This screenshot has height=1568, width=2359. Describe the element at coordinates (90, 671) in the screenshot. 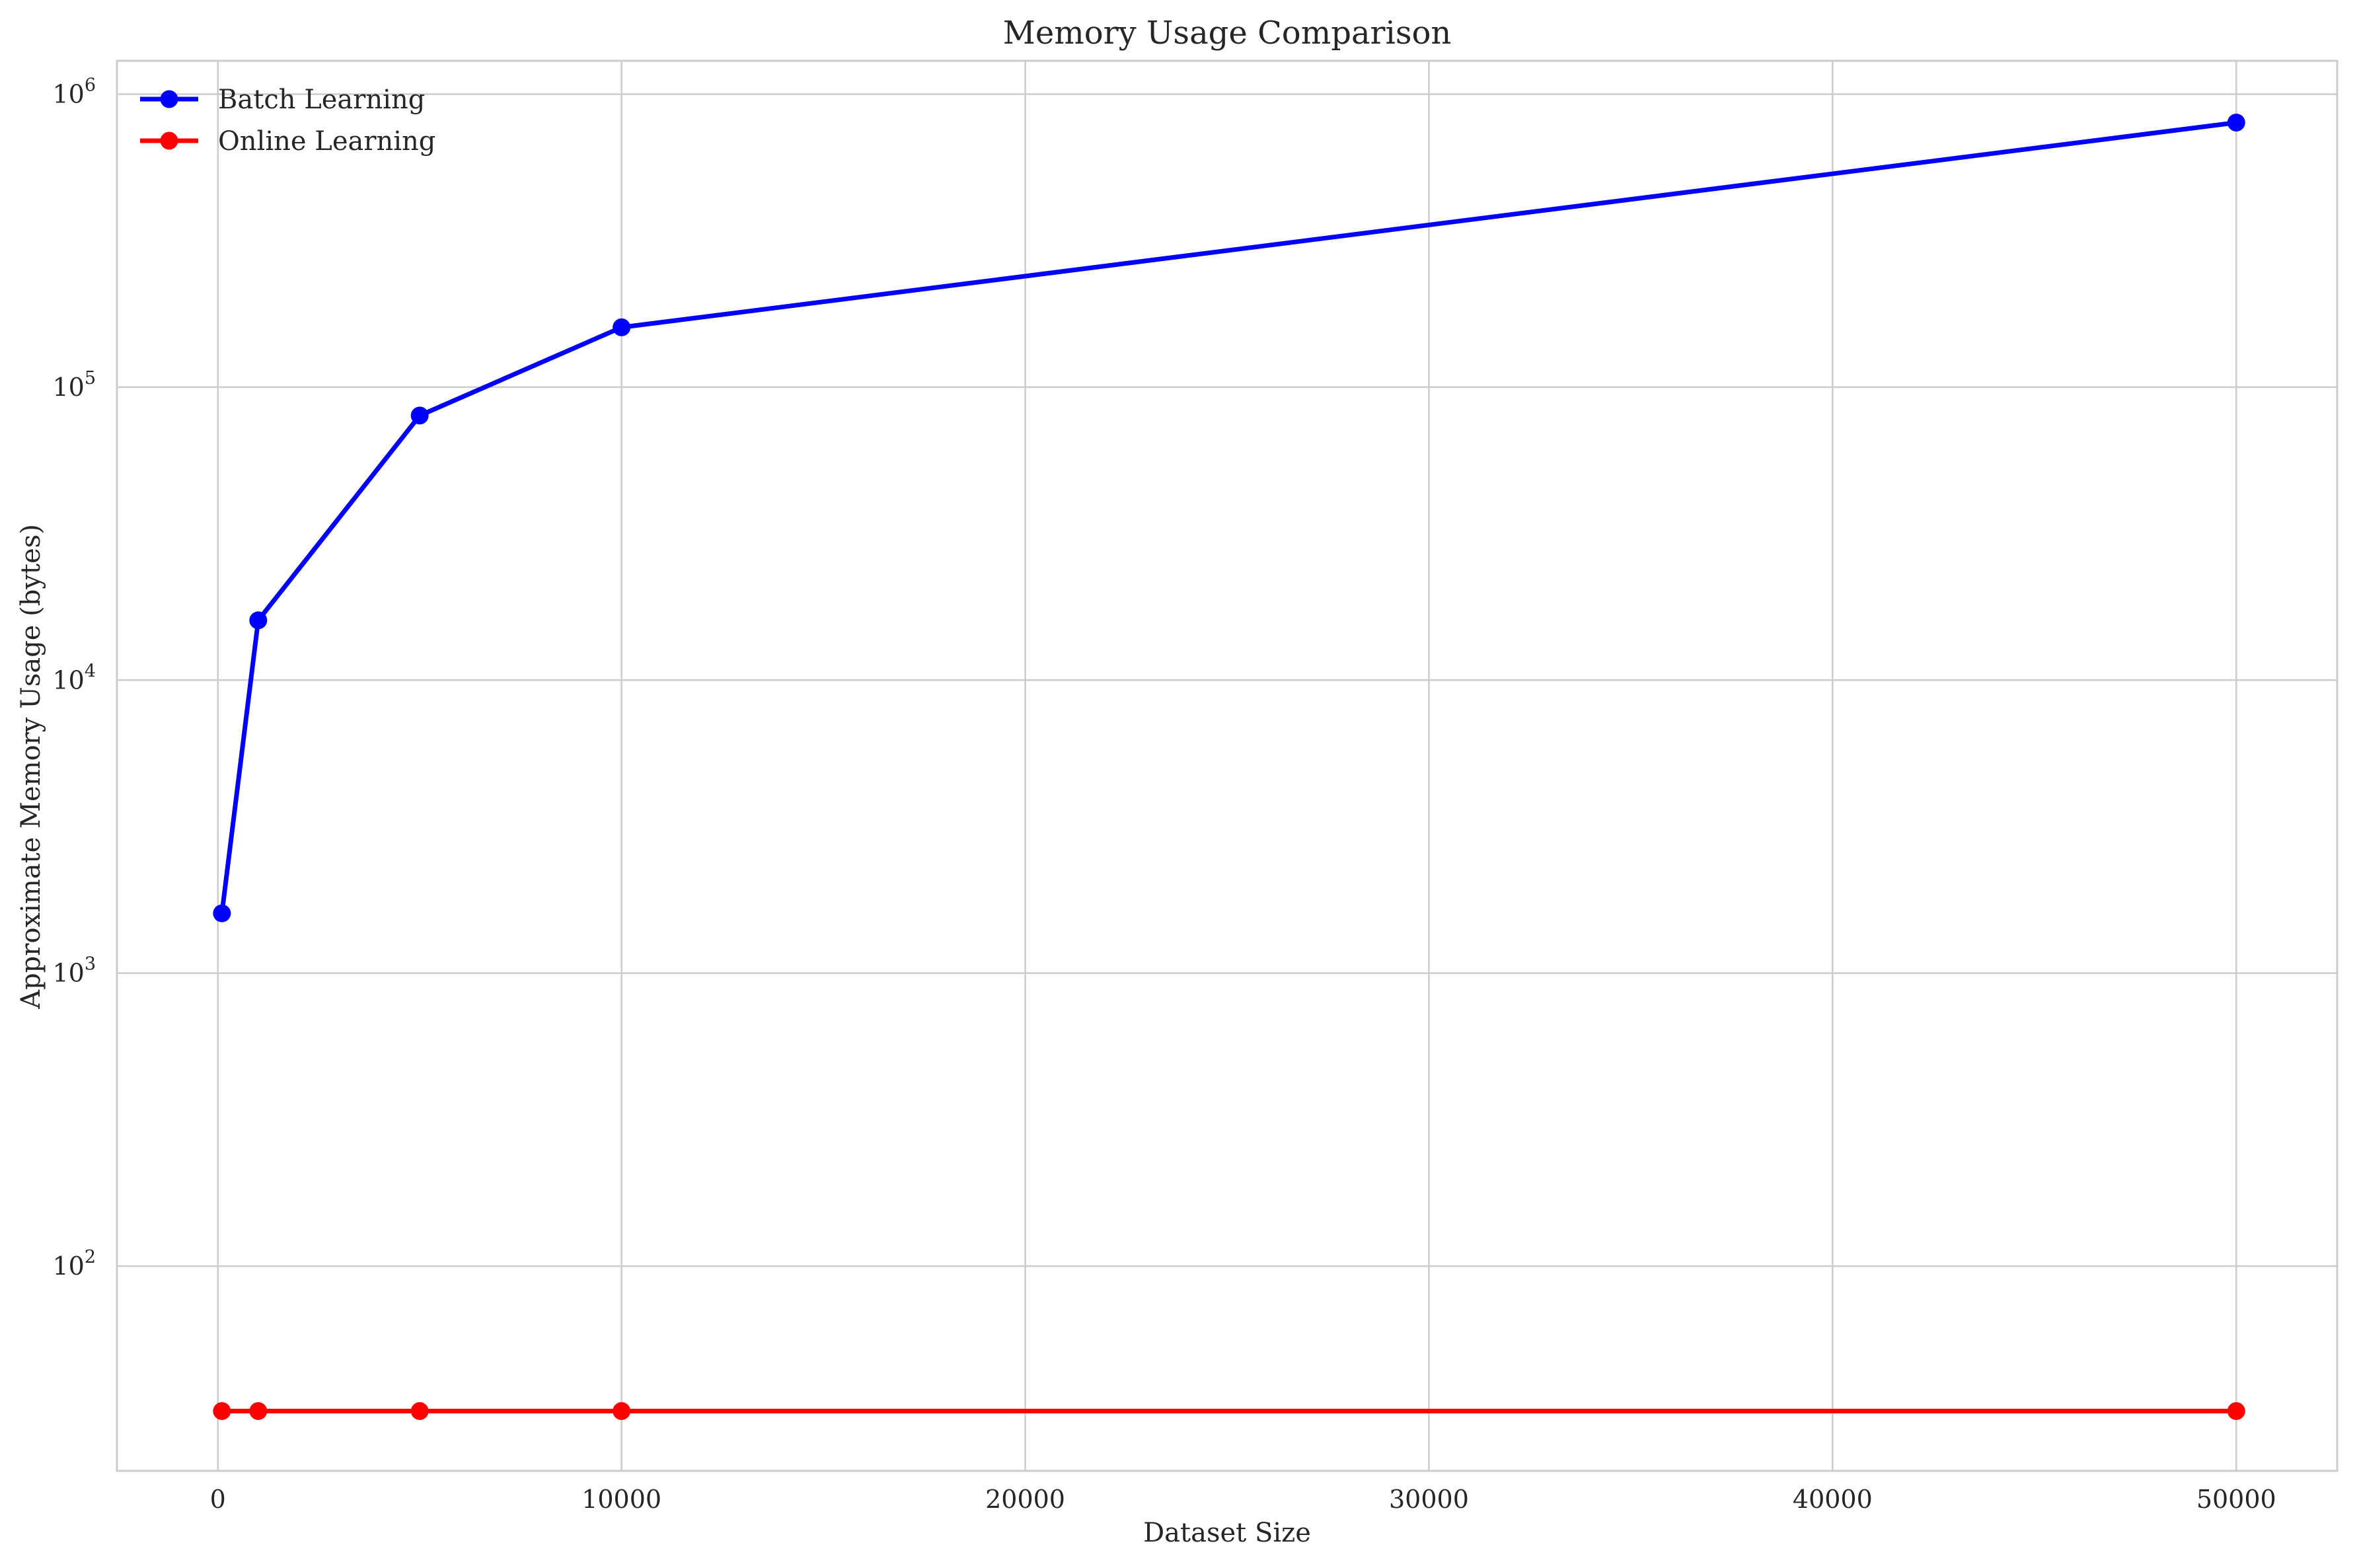

I see `y-tick-exponent: 4` at that location.